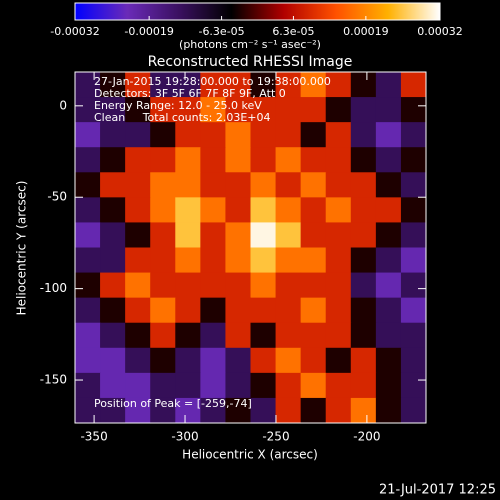 This screenshot has height=500, width=500. Describe the element at coordinates (178, 105) in the screenshot. I see `annotation: Energy Range: 12.0 - 25.0 keV` at that location.